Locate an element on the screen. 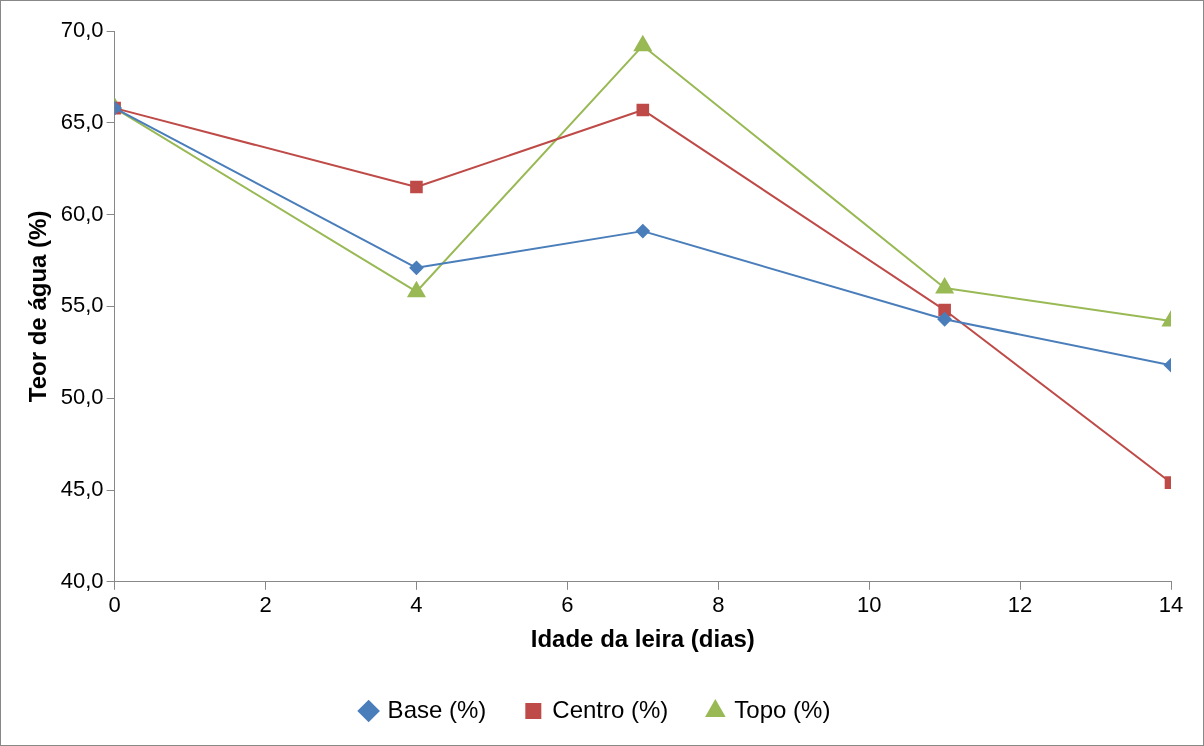 The image size is (1204, 746). legend-label: Base (%) is located at coordinates (437, 709).